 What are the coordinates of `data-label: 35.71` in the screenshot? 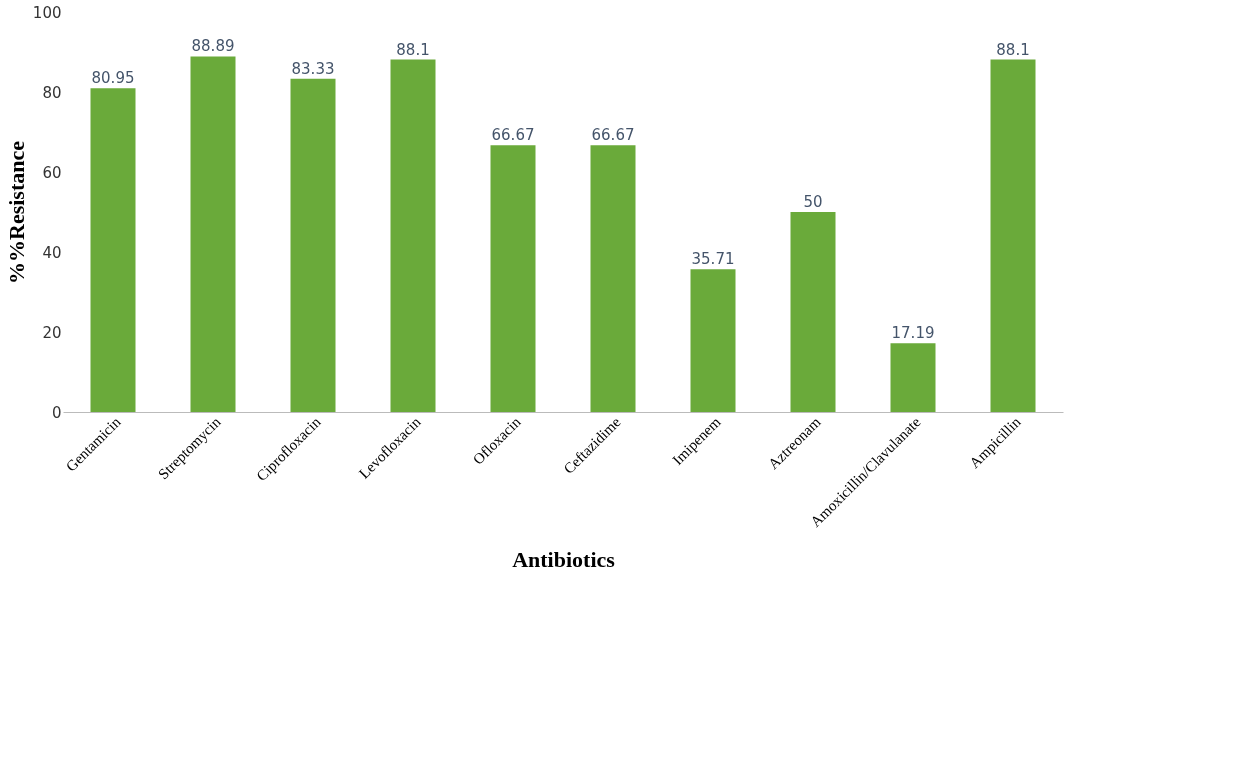 It's located at (713, 259).